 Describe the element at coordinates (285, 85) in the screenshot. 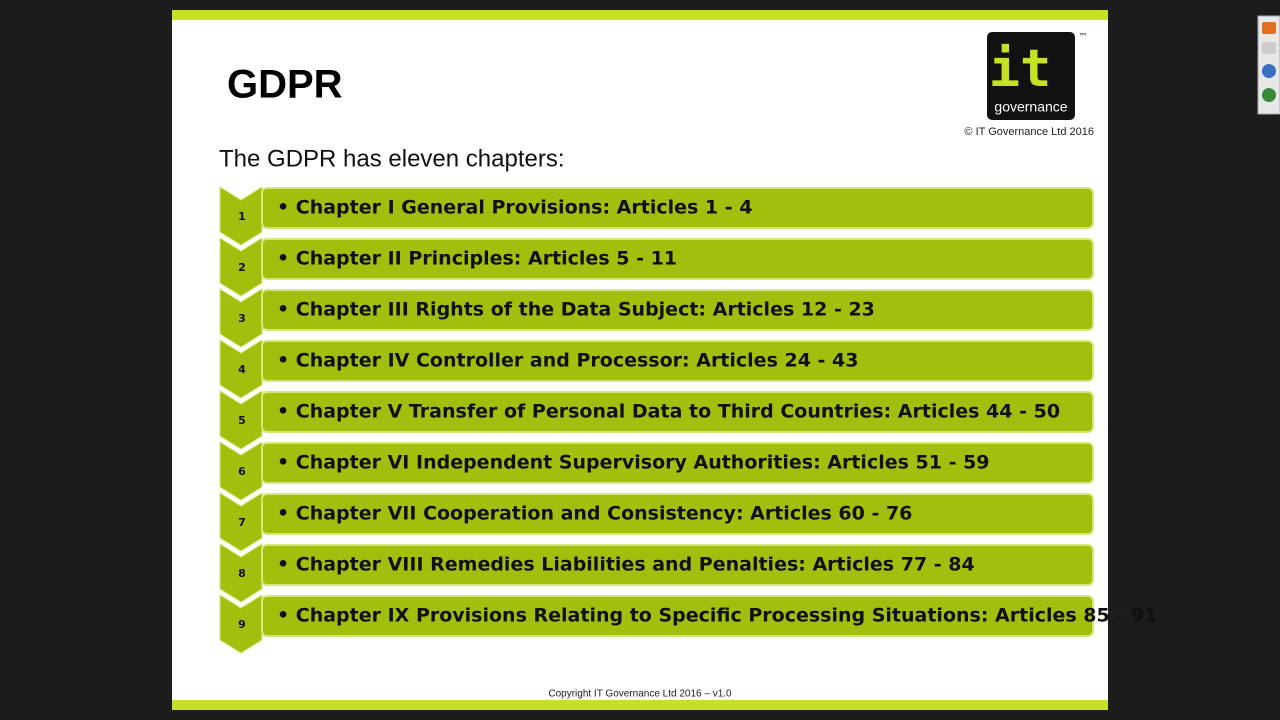

I see `slide-title: GDPR` at that location.